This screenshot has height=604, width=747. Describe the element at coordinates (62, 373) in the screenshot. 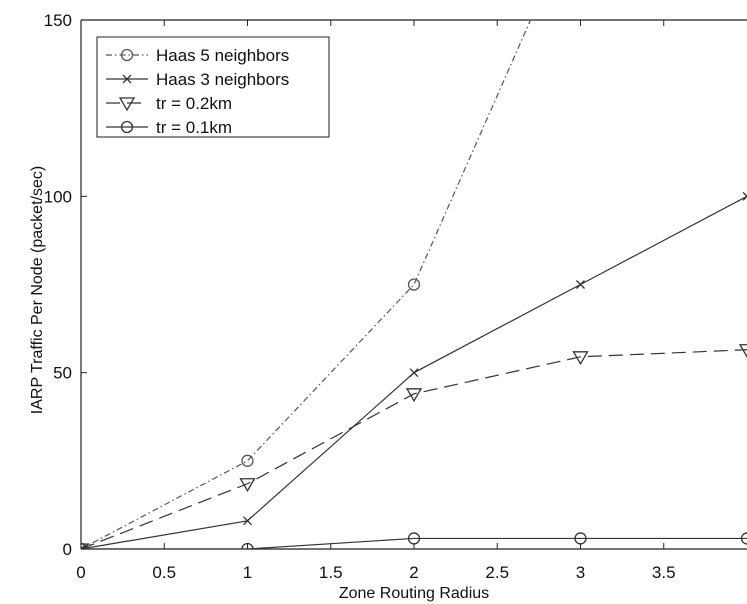

I see `y-tick-label: 50` at that location.